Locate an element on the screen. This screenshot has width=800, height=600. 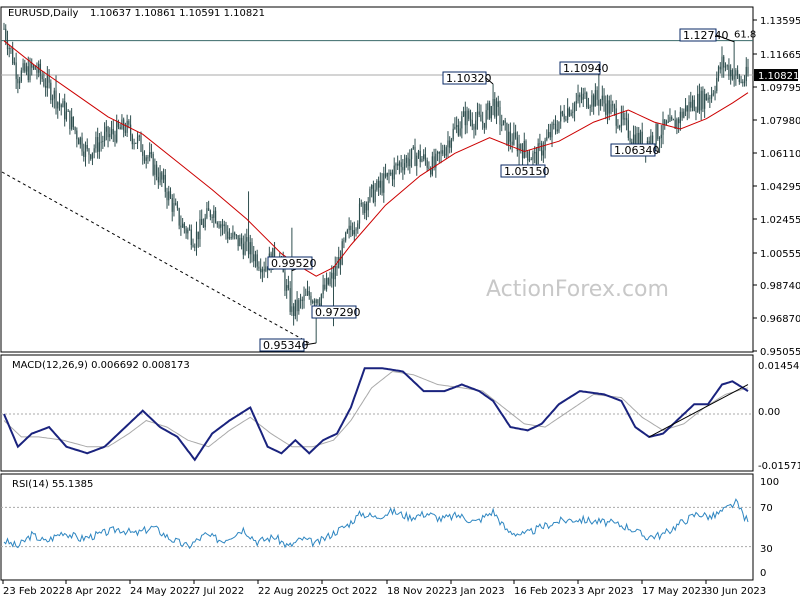
rsi-layer is located at coordinates (377, 524).